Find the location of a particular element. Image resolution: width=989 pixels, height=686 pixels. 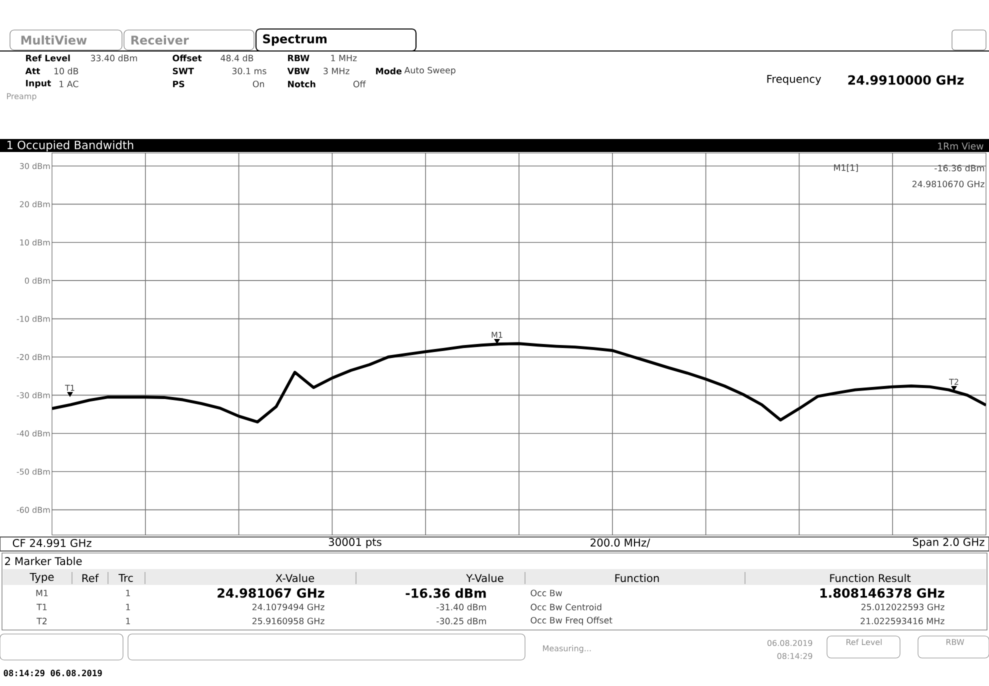

text: Spectrum is located at coordinates (295, 40).